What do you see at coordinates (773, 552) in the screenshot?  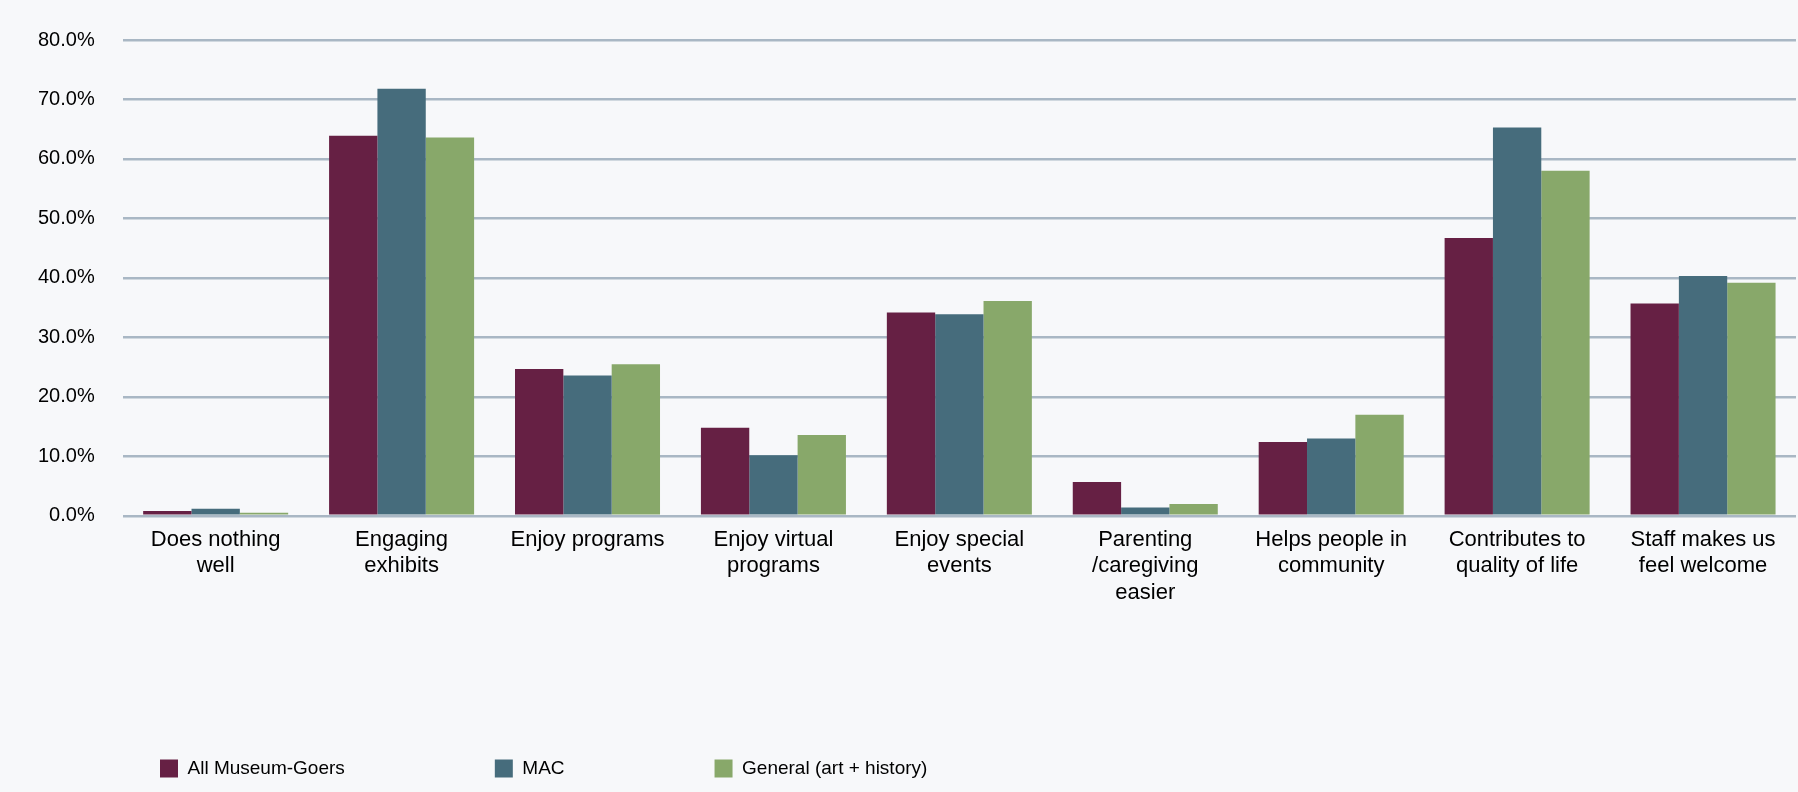 I see `x-tick-label: Enjoy virtual programs` at bounding box center [773, 552].